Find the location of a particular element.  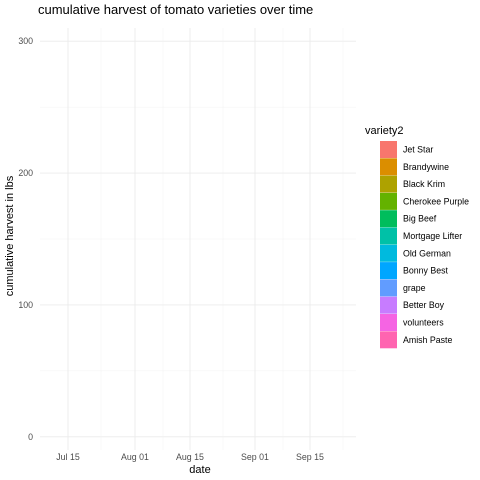

x-tick-label: Aug 15 is located at coordinates (190, 457).